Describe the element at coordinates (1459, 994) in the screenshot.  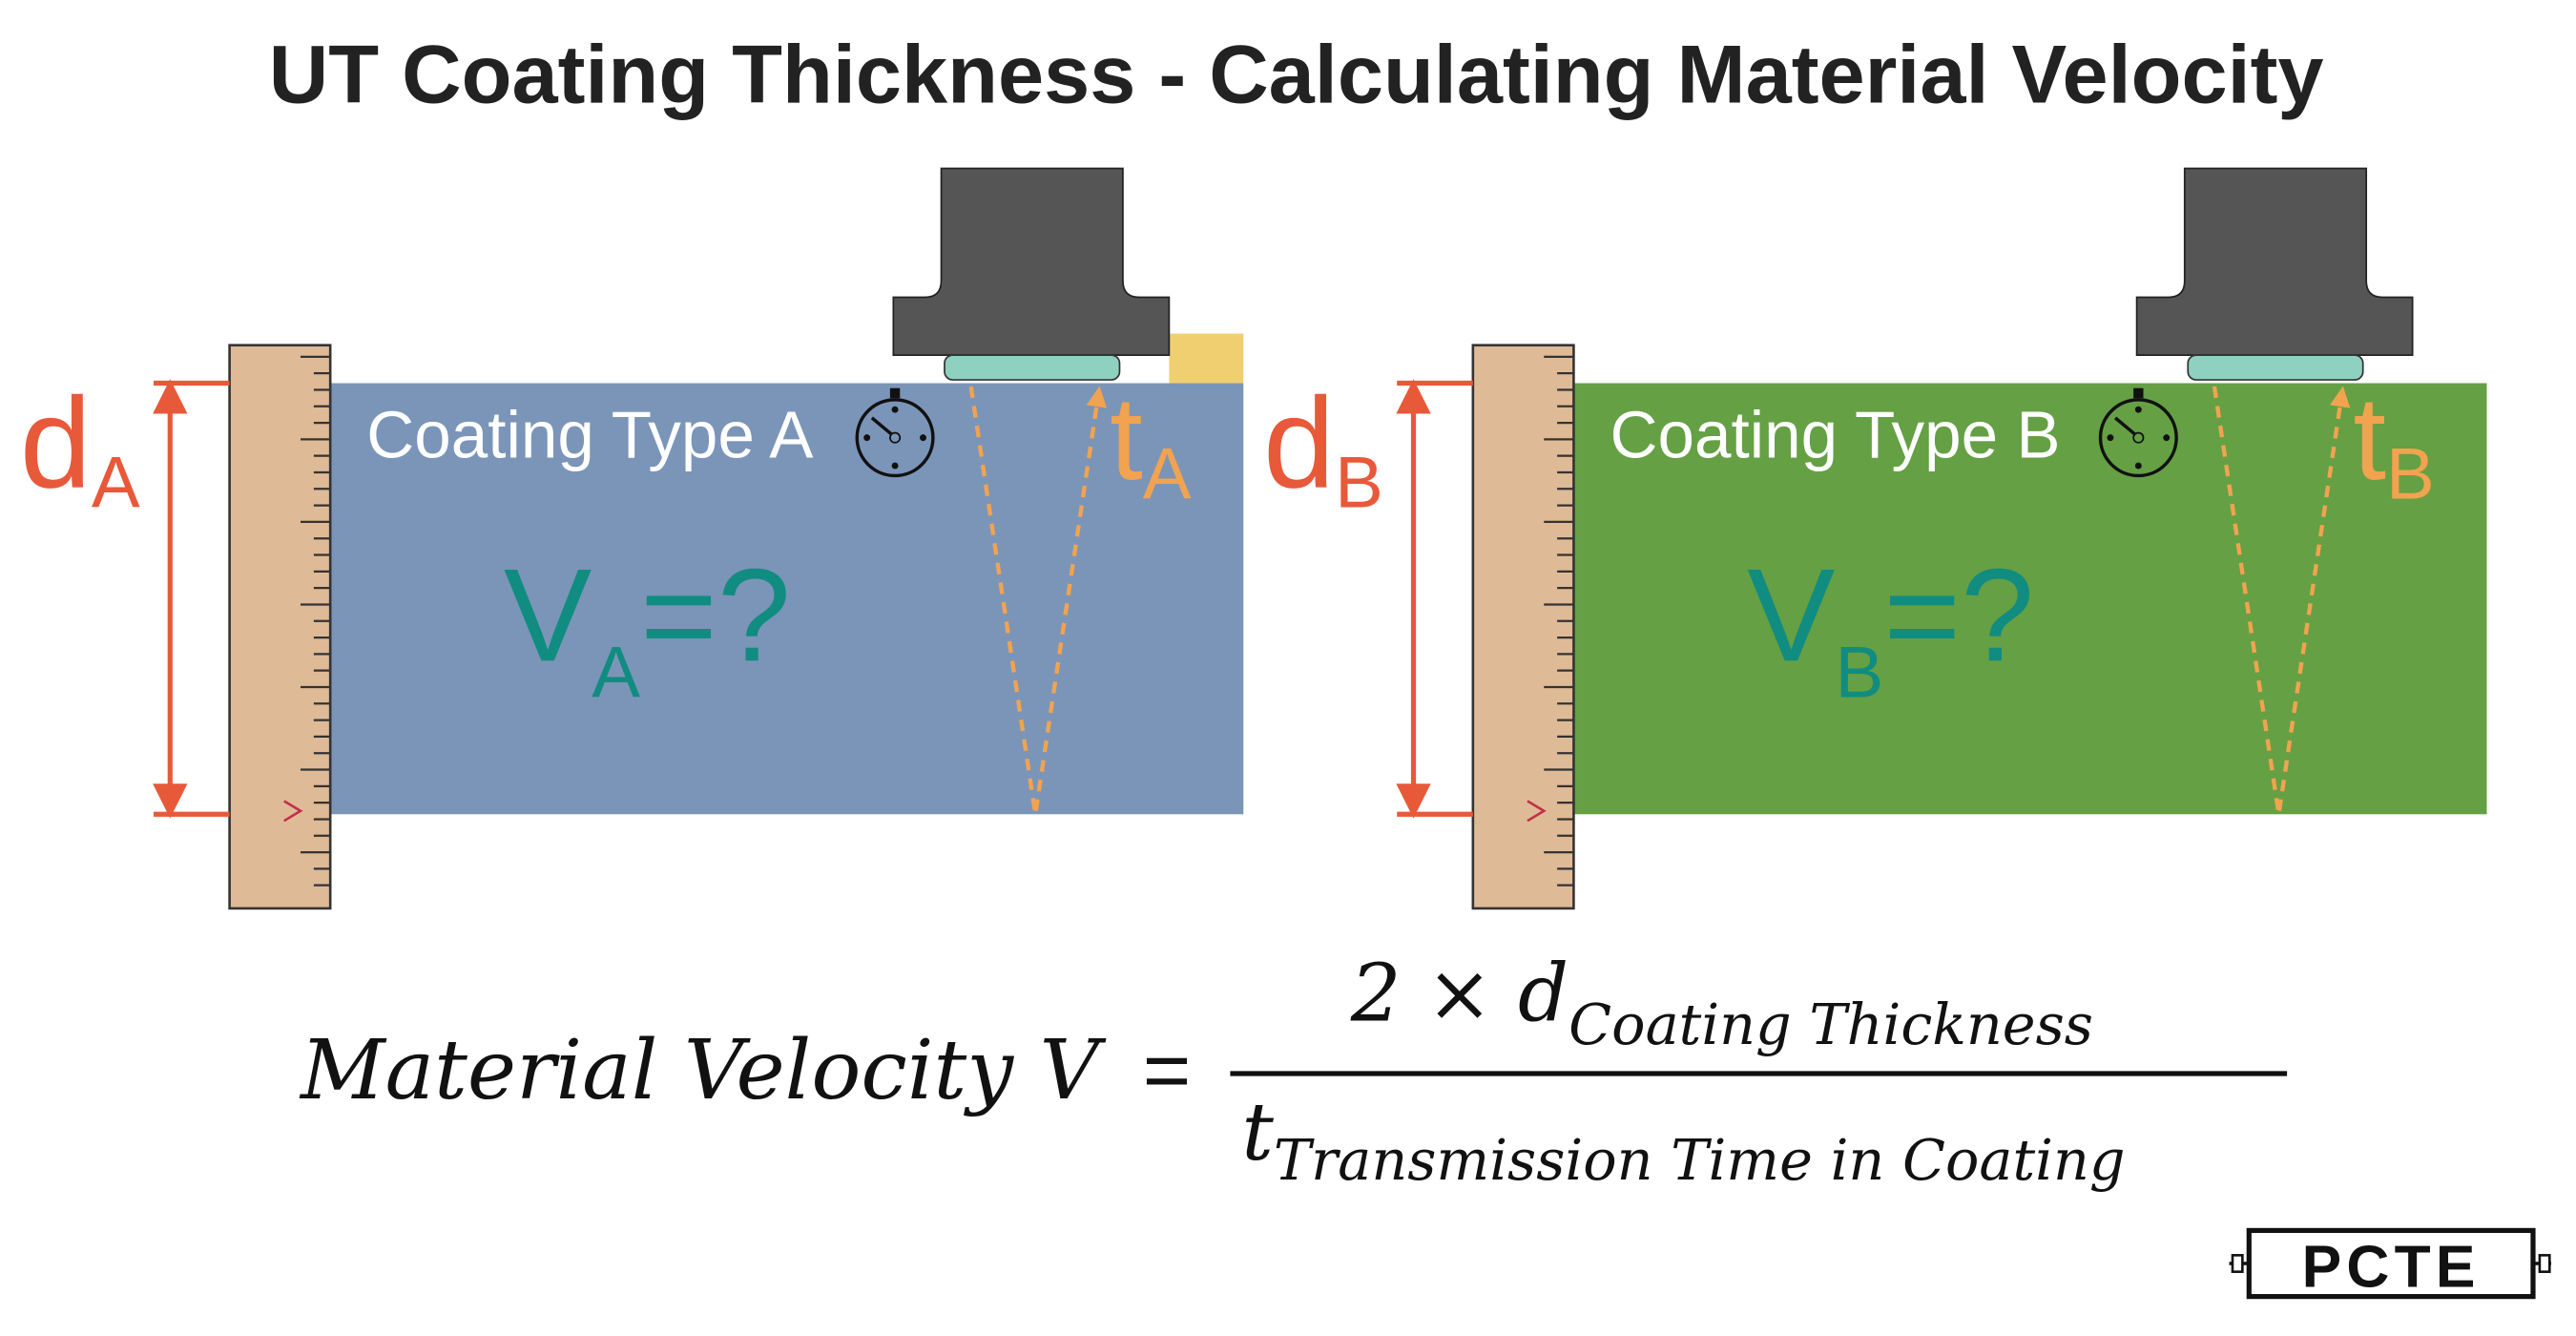
I see `numerator-main: 2 × d` at that location.